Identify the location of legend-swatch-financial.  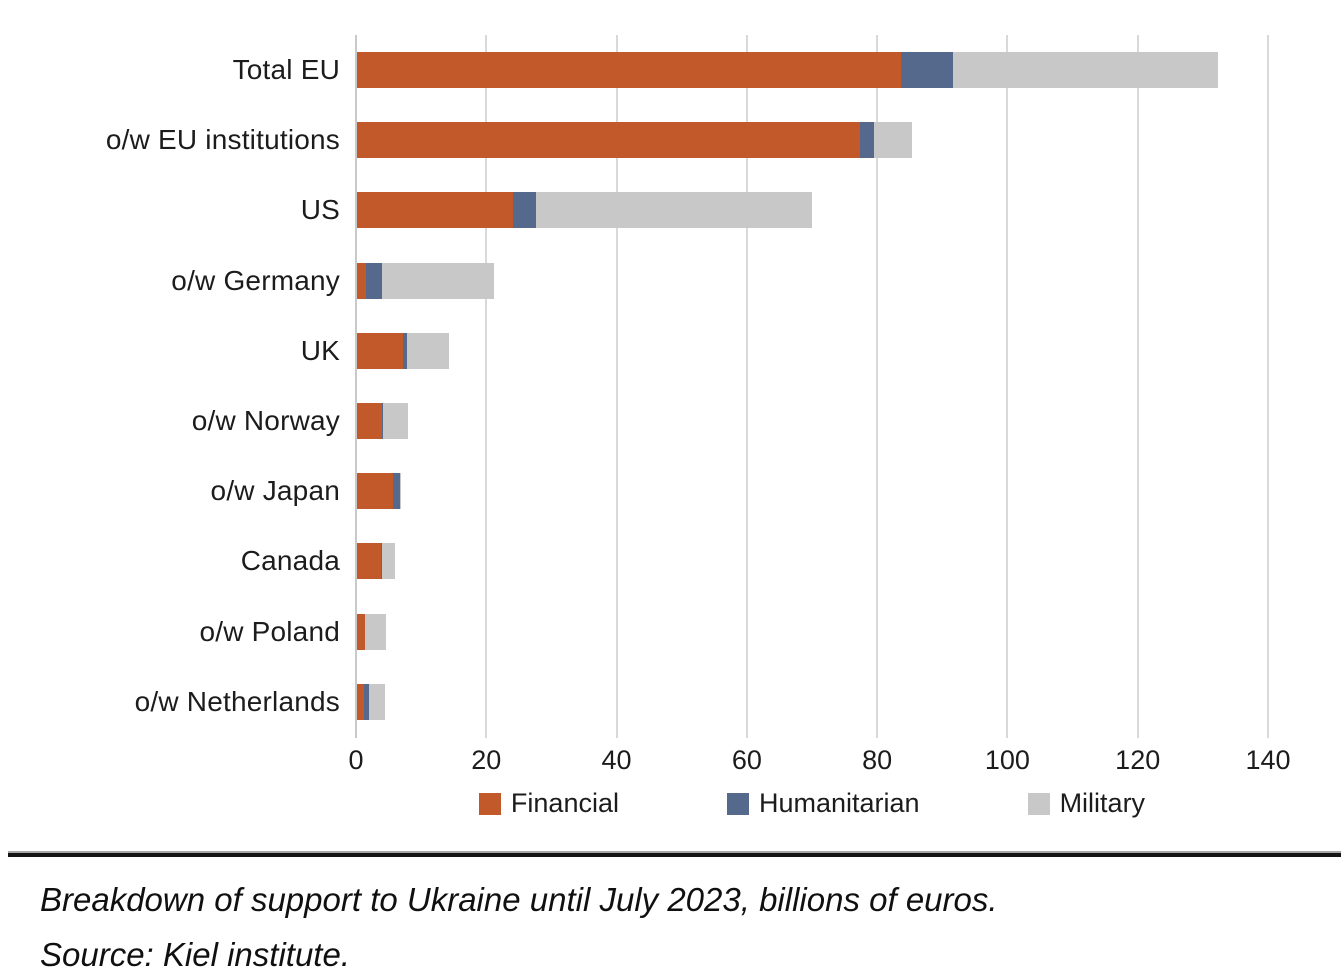
(489, 803).